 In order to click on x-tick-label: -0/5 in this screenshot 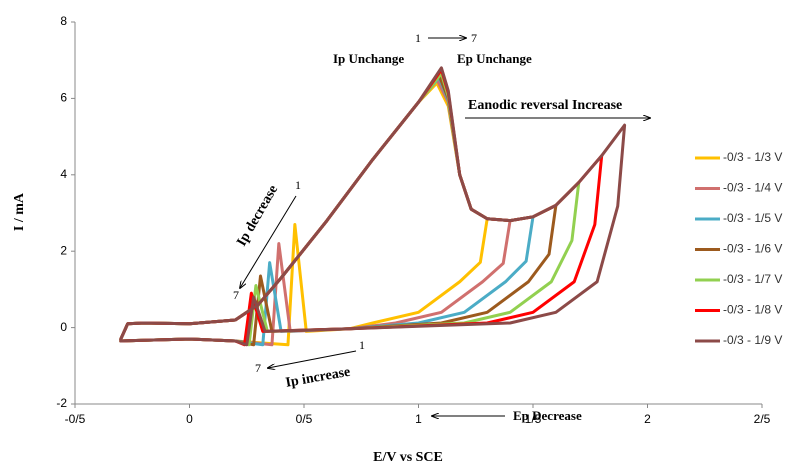, I will do `click(75, 419)`.